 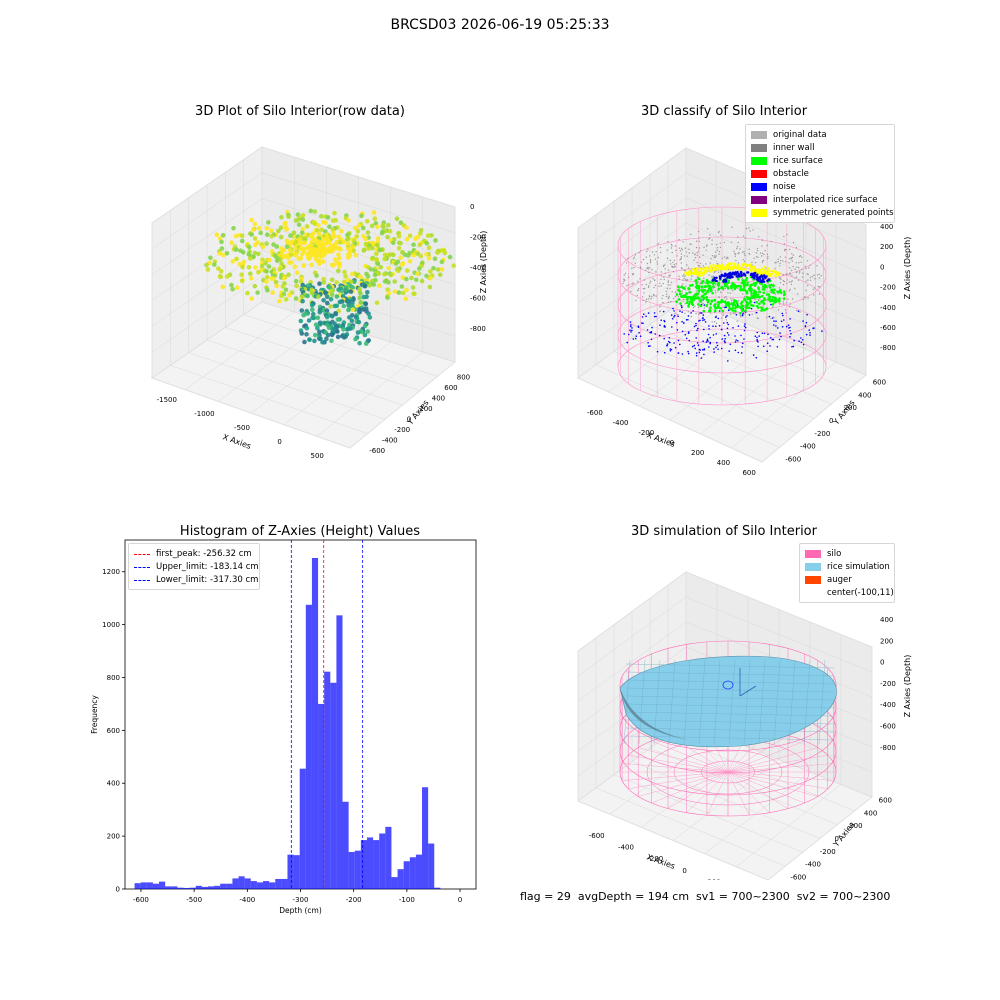 What do you see at coordinates (800, 134) in the screenshot?
I see `legend-label: original data` at bounding box center [800, 134].